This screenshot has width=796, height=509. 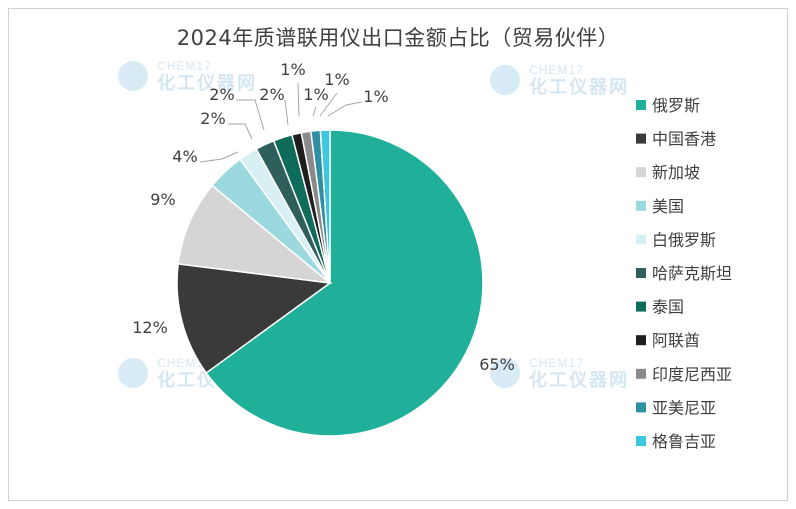 What do you see at coordinates (684, 441) in the screenshot?
I see `legend-label: 格鲁吉亚` at bounding box center [684, 441].